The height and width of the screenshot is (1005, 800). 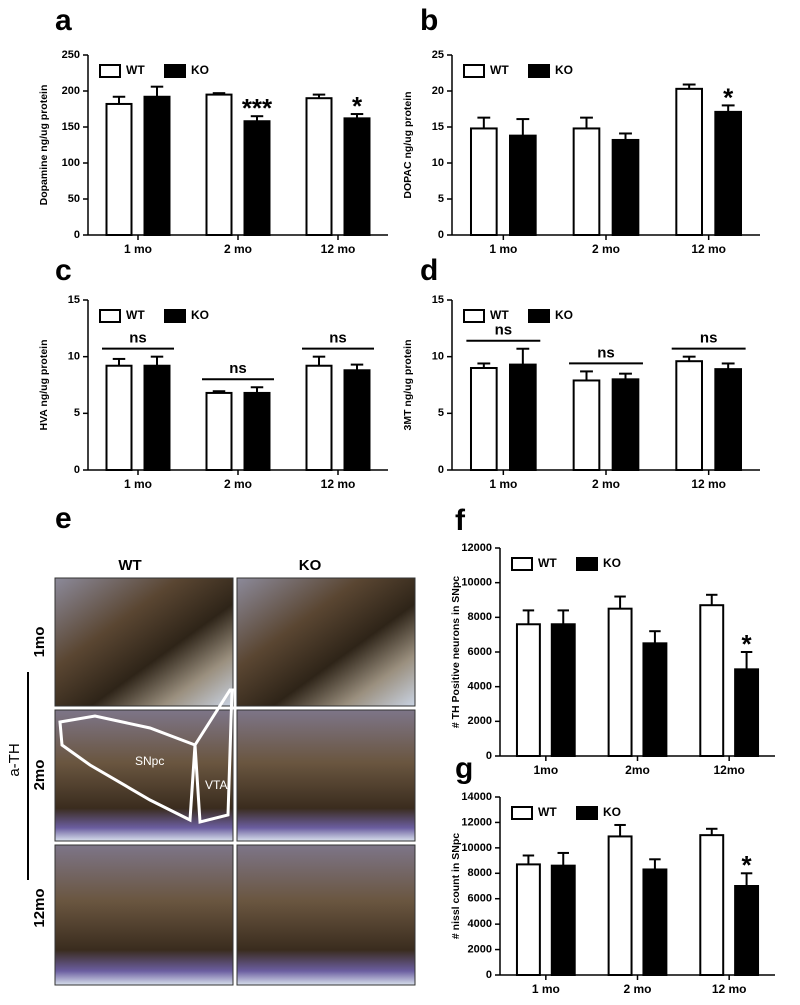 What do you see at coordinates (39, 907) in the screenshot?
I see `row-label: 12mo` at bounding box center [39, 907].